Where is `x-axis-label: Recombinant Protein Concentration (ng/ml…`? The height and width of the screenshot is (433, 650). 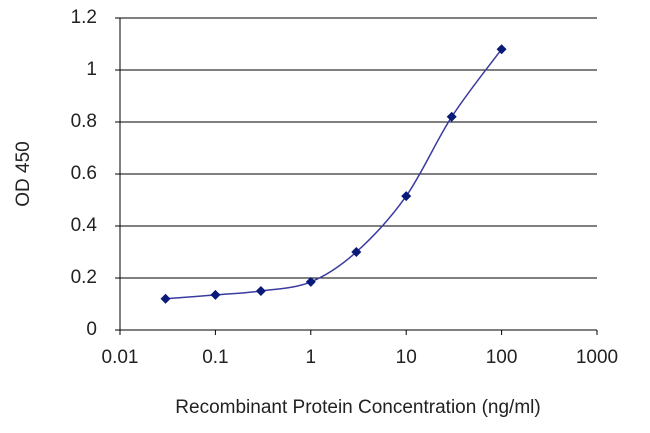
x-axis-label: Recombinant Protein Concentration (ng/ml… is located at coordinates (357, 407).